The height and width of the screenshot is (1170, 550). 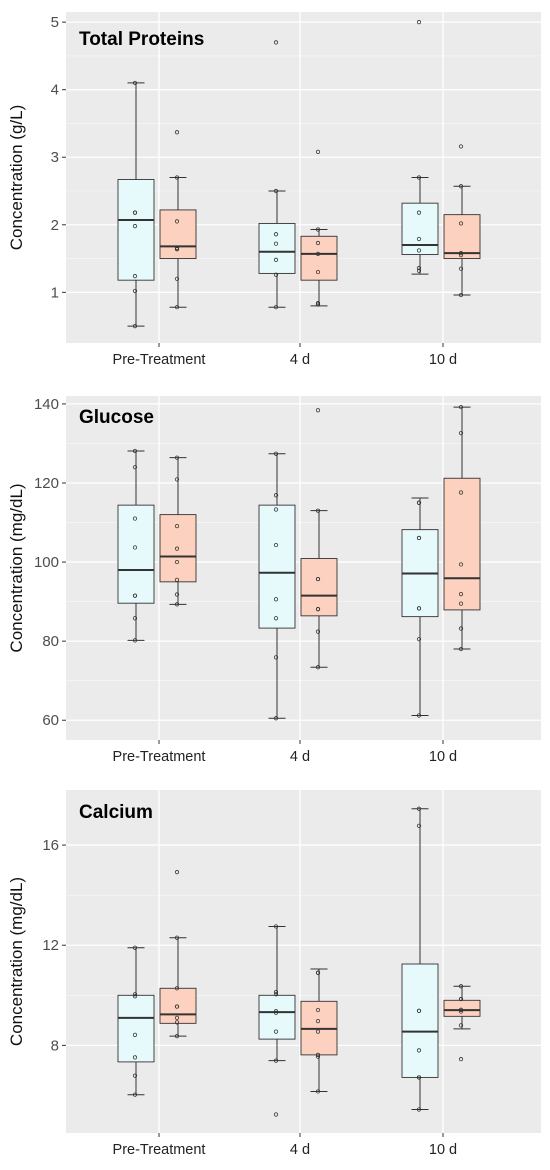 I want to click on y-tick-label: 140, so click(x=46, y=404).